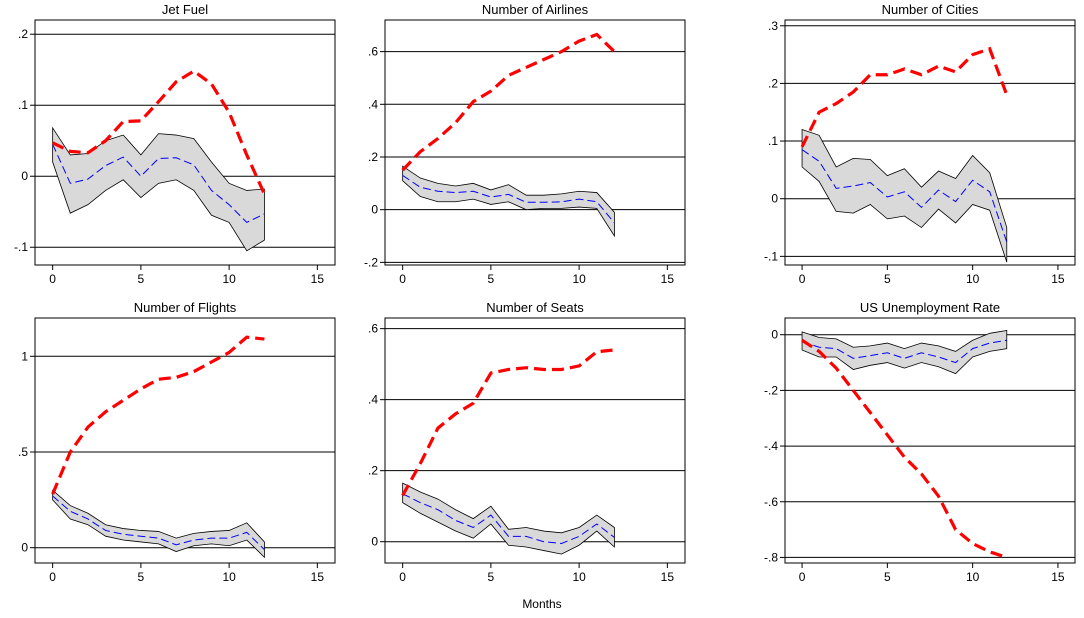 The width and height of the screenshot is (1084, 618). I want to click on panel-5: Number of Seats 0 .2 .4 .6 0 5 10 15, so click(527, 442).